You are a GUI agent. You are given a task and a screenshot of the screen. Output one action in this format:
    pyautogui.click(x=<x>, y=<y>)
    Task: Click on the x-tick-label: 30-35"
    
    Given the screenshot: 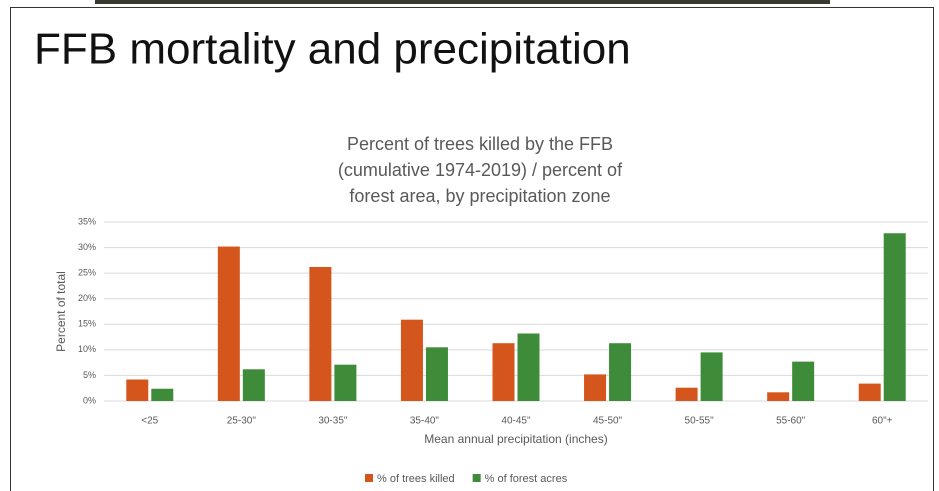 What is the action you would take?
    pyautogui.click(x=333, y=421)
    